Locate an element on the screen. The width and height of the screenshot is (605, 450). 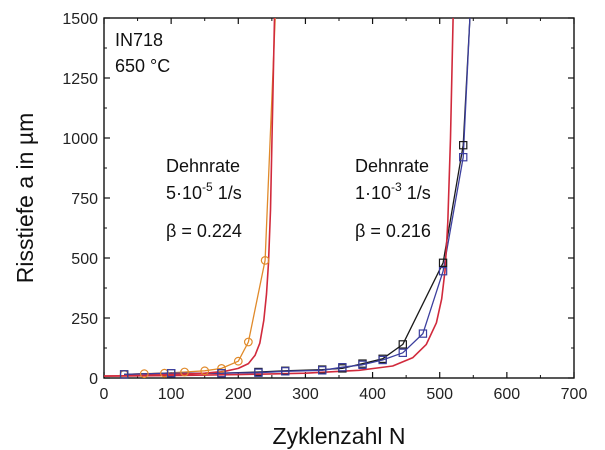
x-tick-label: 400 is located at coordinates (372, 394).